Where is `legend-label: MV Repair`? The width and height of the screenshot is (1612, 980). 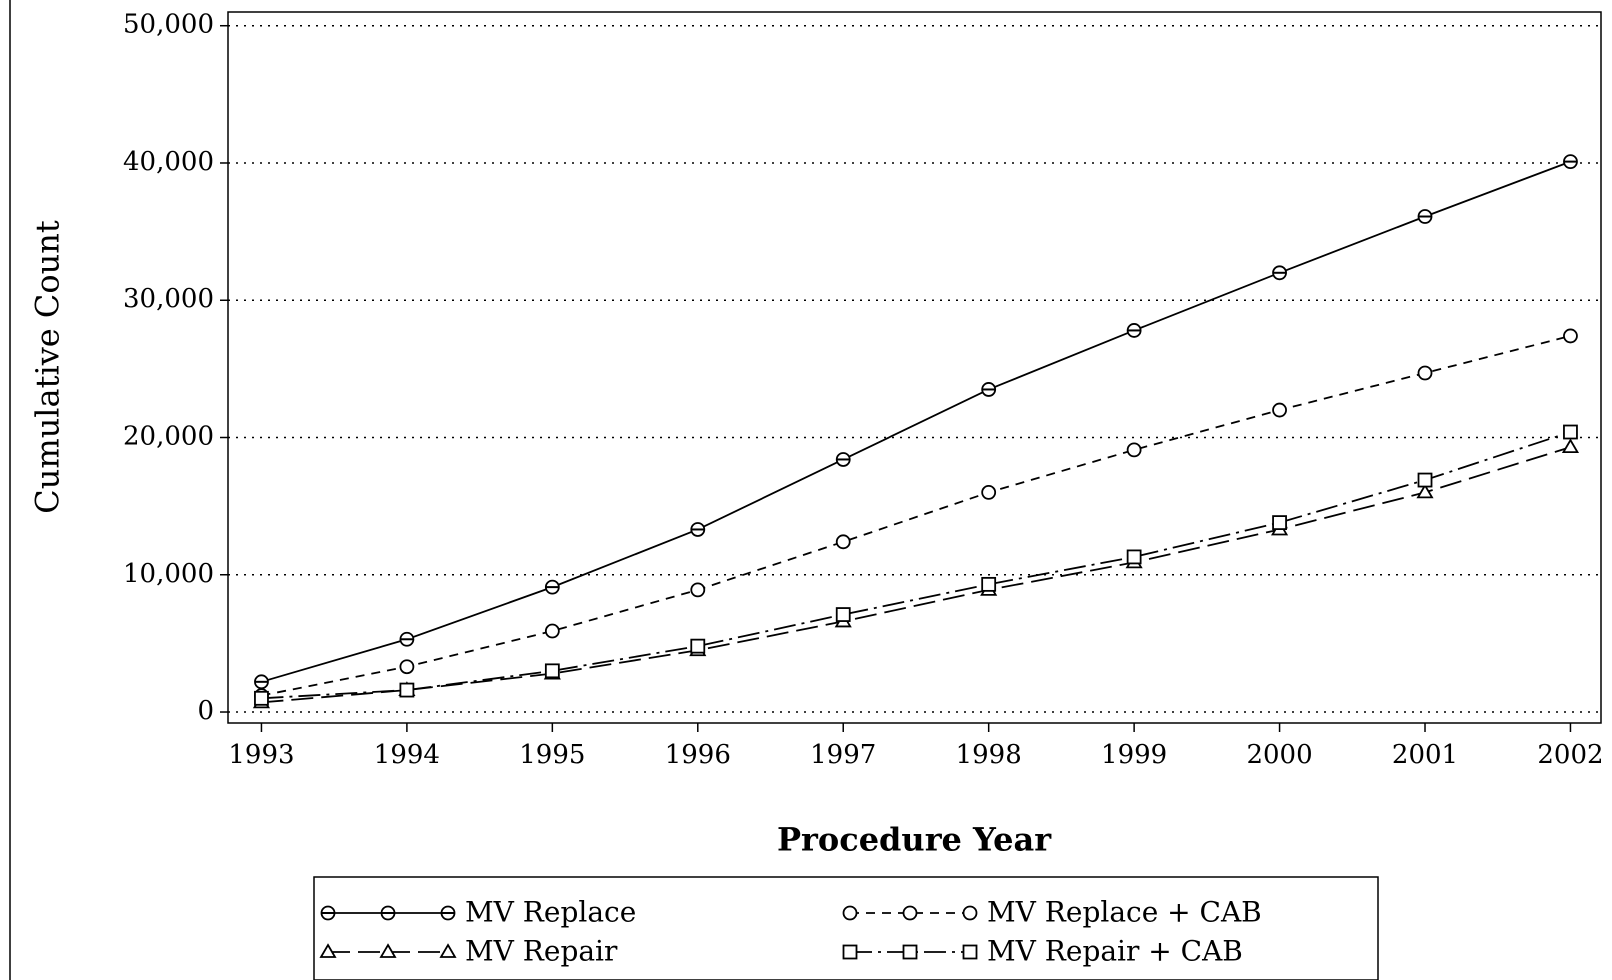 legend-label: MV Repair is located at coordinates (541, 951).